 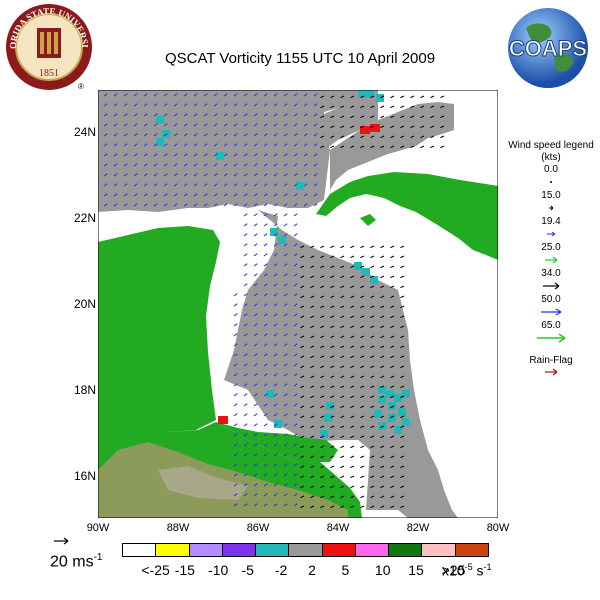 What do you see at coordinates (418, 528) in the screenshot?
I see `lon-label-82w: 82W` at bounding box center [418, 528].